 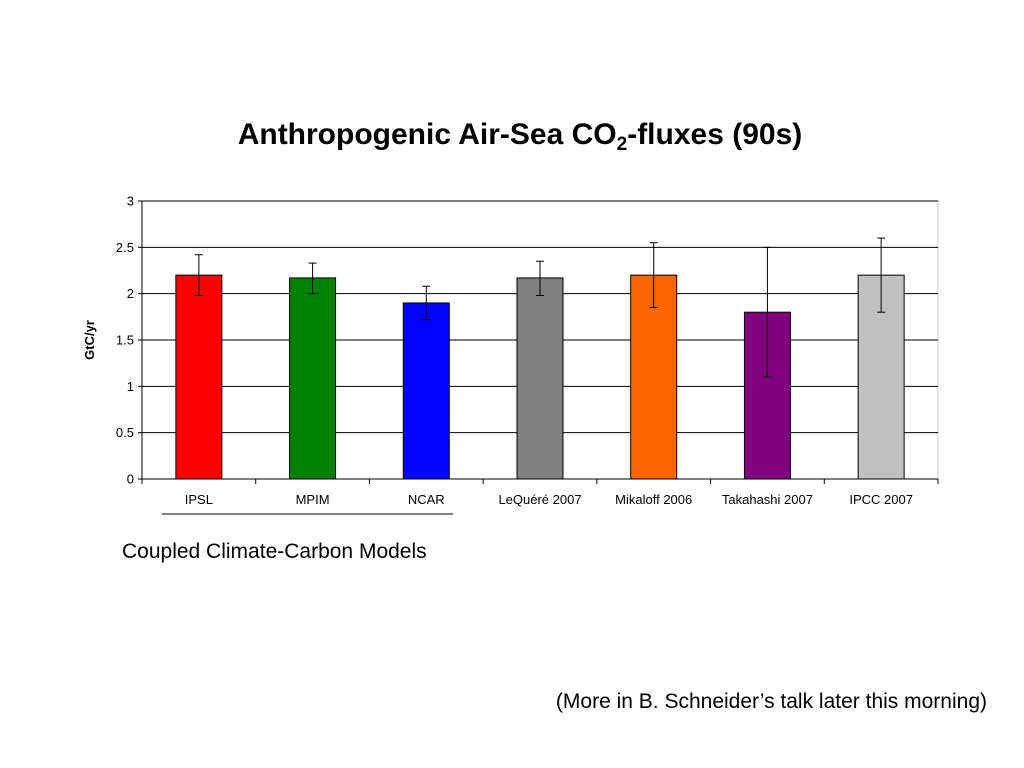 What do you see at coordinates (199, 377) in the screenshot?
I see `bar-ipsl` at bounding box center [199, 377].